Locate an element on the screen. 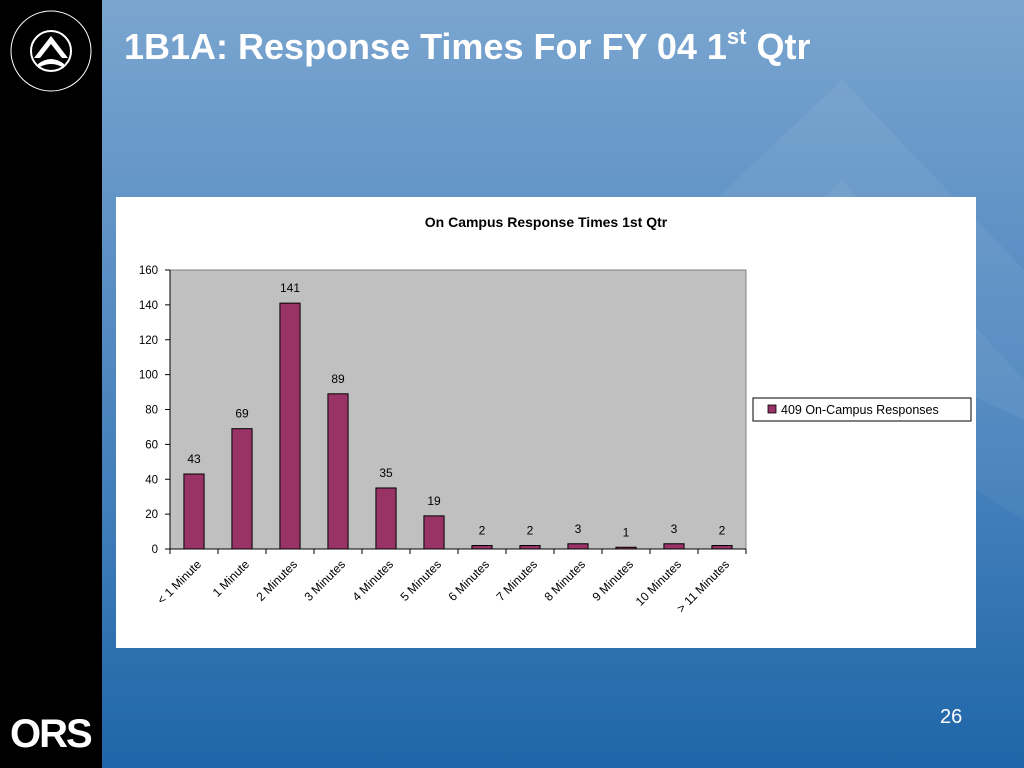 This screenshot has height=768, width=1024. legend-label: 409 On-Campus Responses is located at coordinates (860, 410).